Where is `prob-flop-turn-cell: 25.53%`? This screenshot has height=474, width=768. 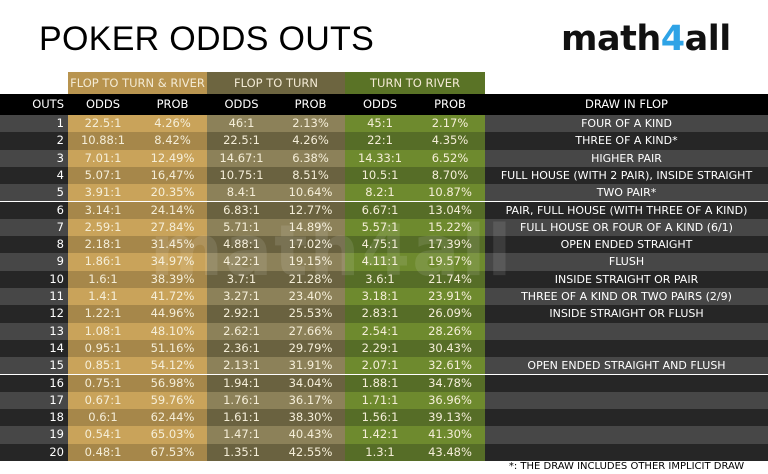
prob-flop-turn-cell: 25.53% is located at coordinates (310, 314).